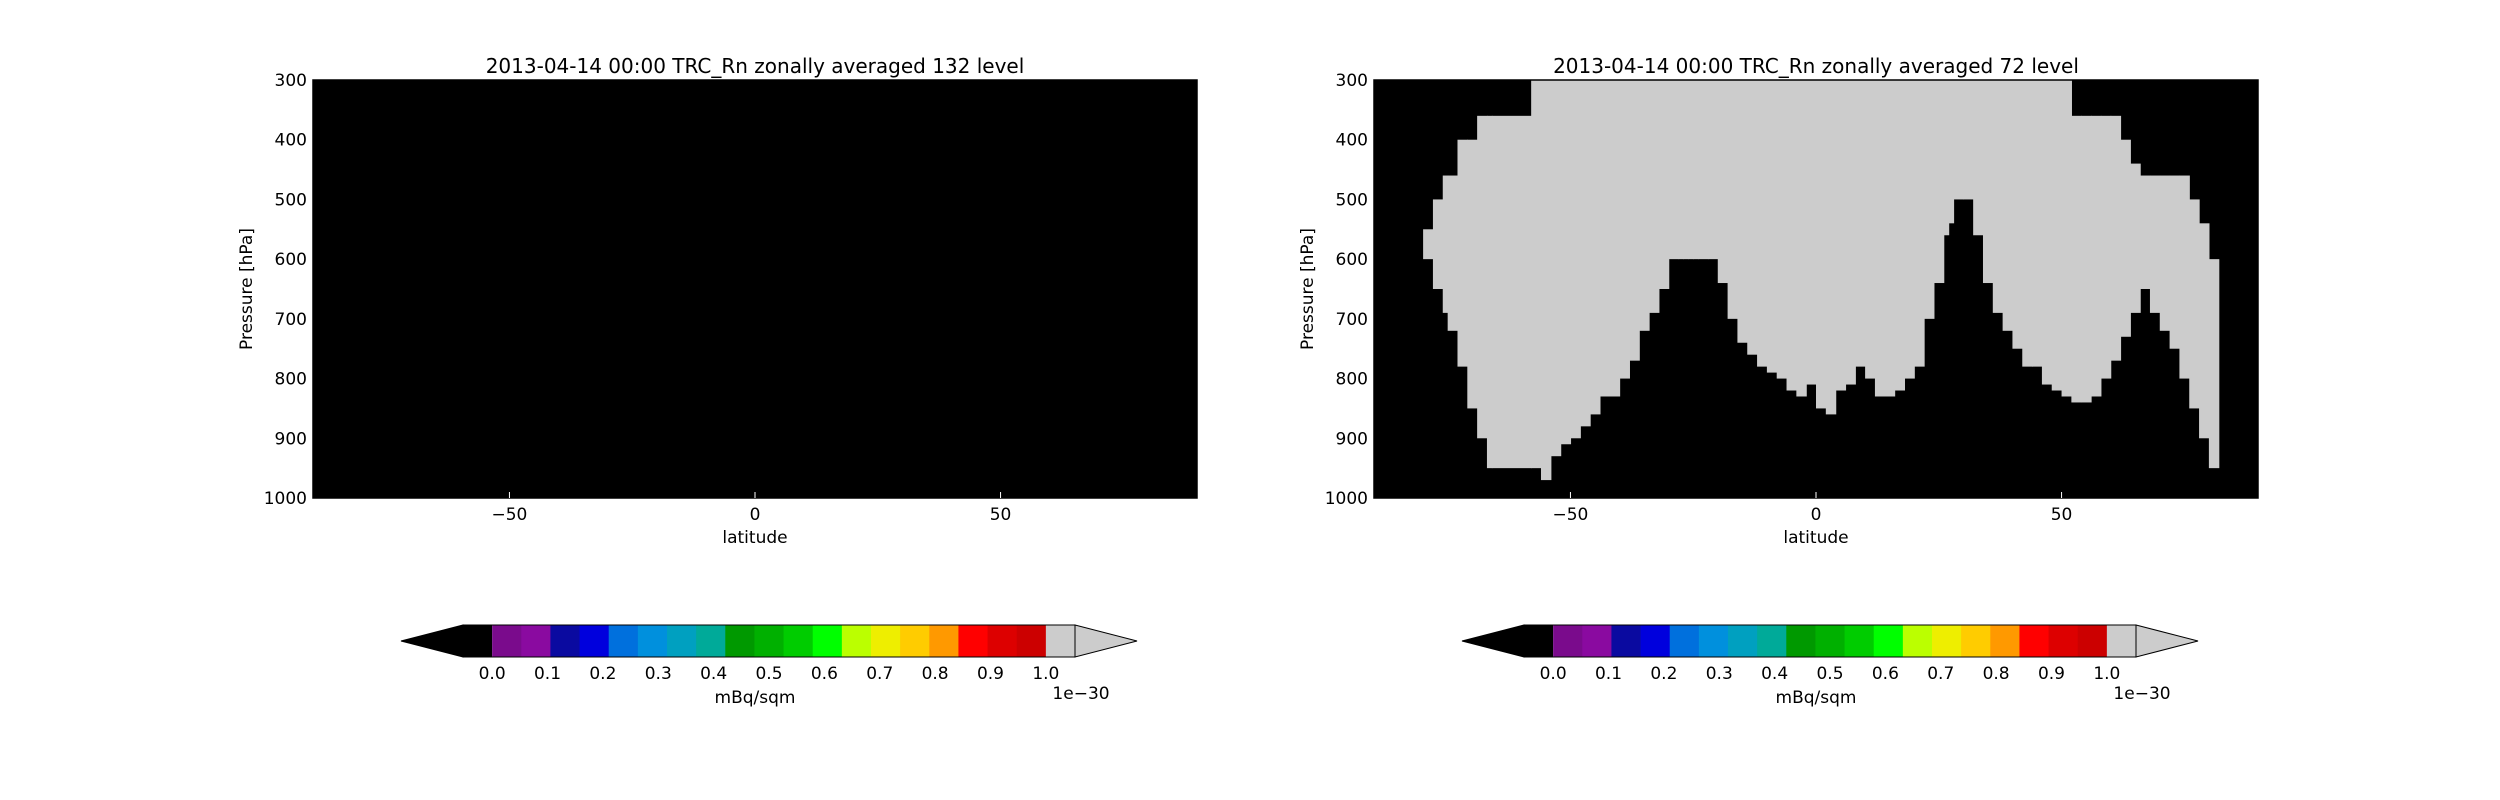 This screenshot has height=800, width=2500. I want to click on colorbar-tick-label: 1.0, so click(2106, 674).